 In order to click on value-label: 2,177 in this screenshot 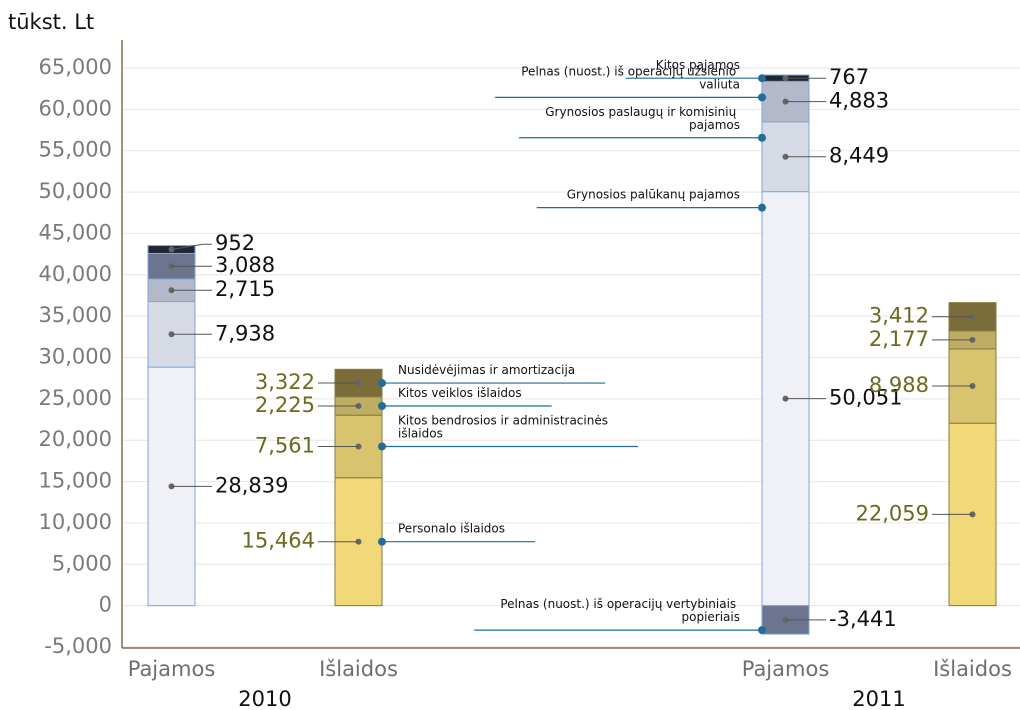, I will do `click(899, 339)`.